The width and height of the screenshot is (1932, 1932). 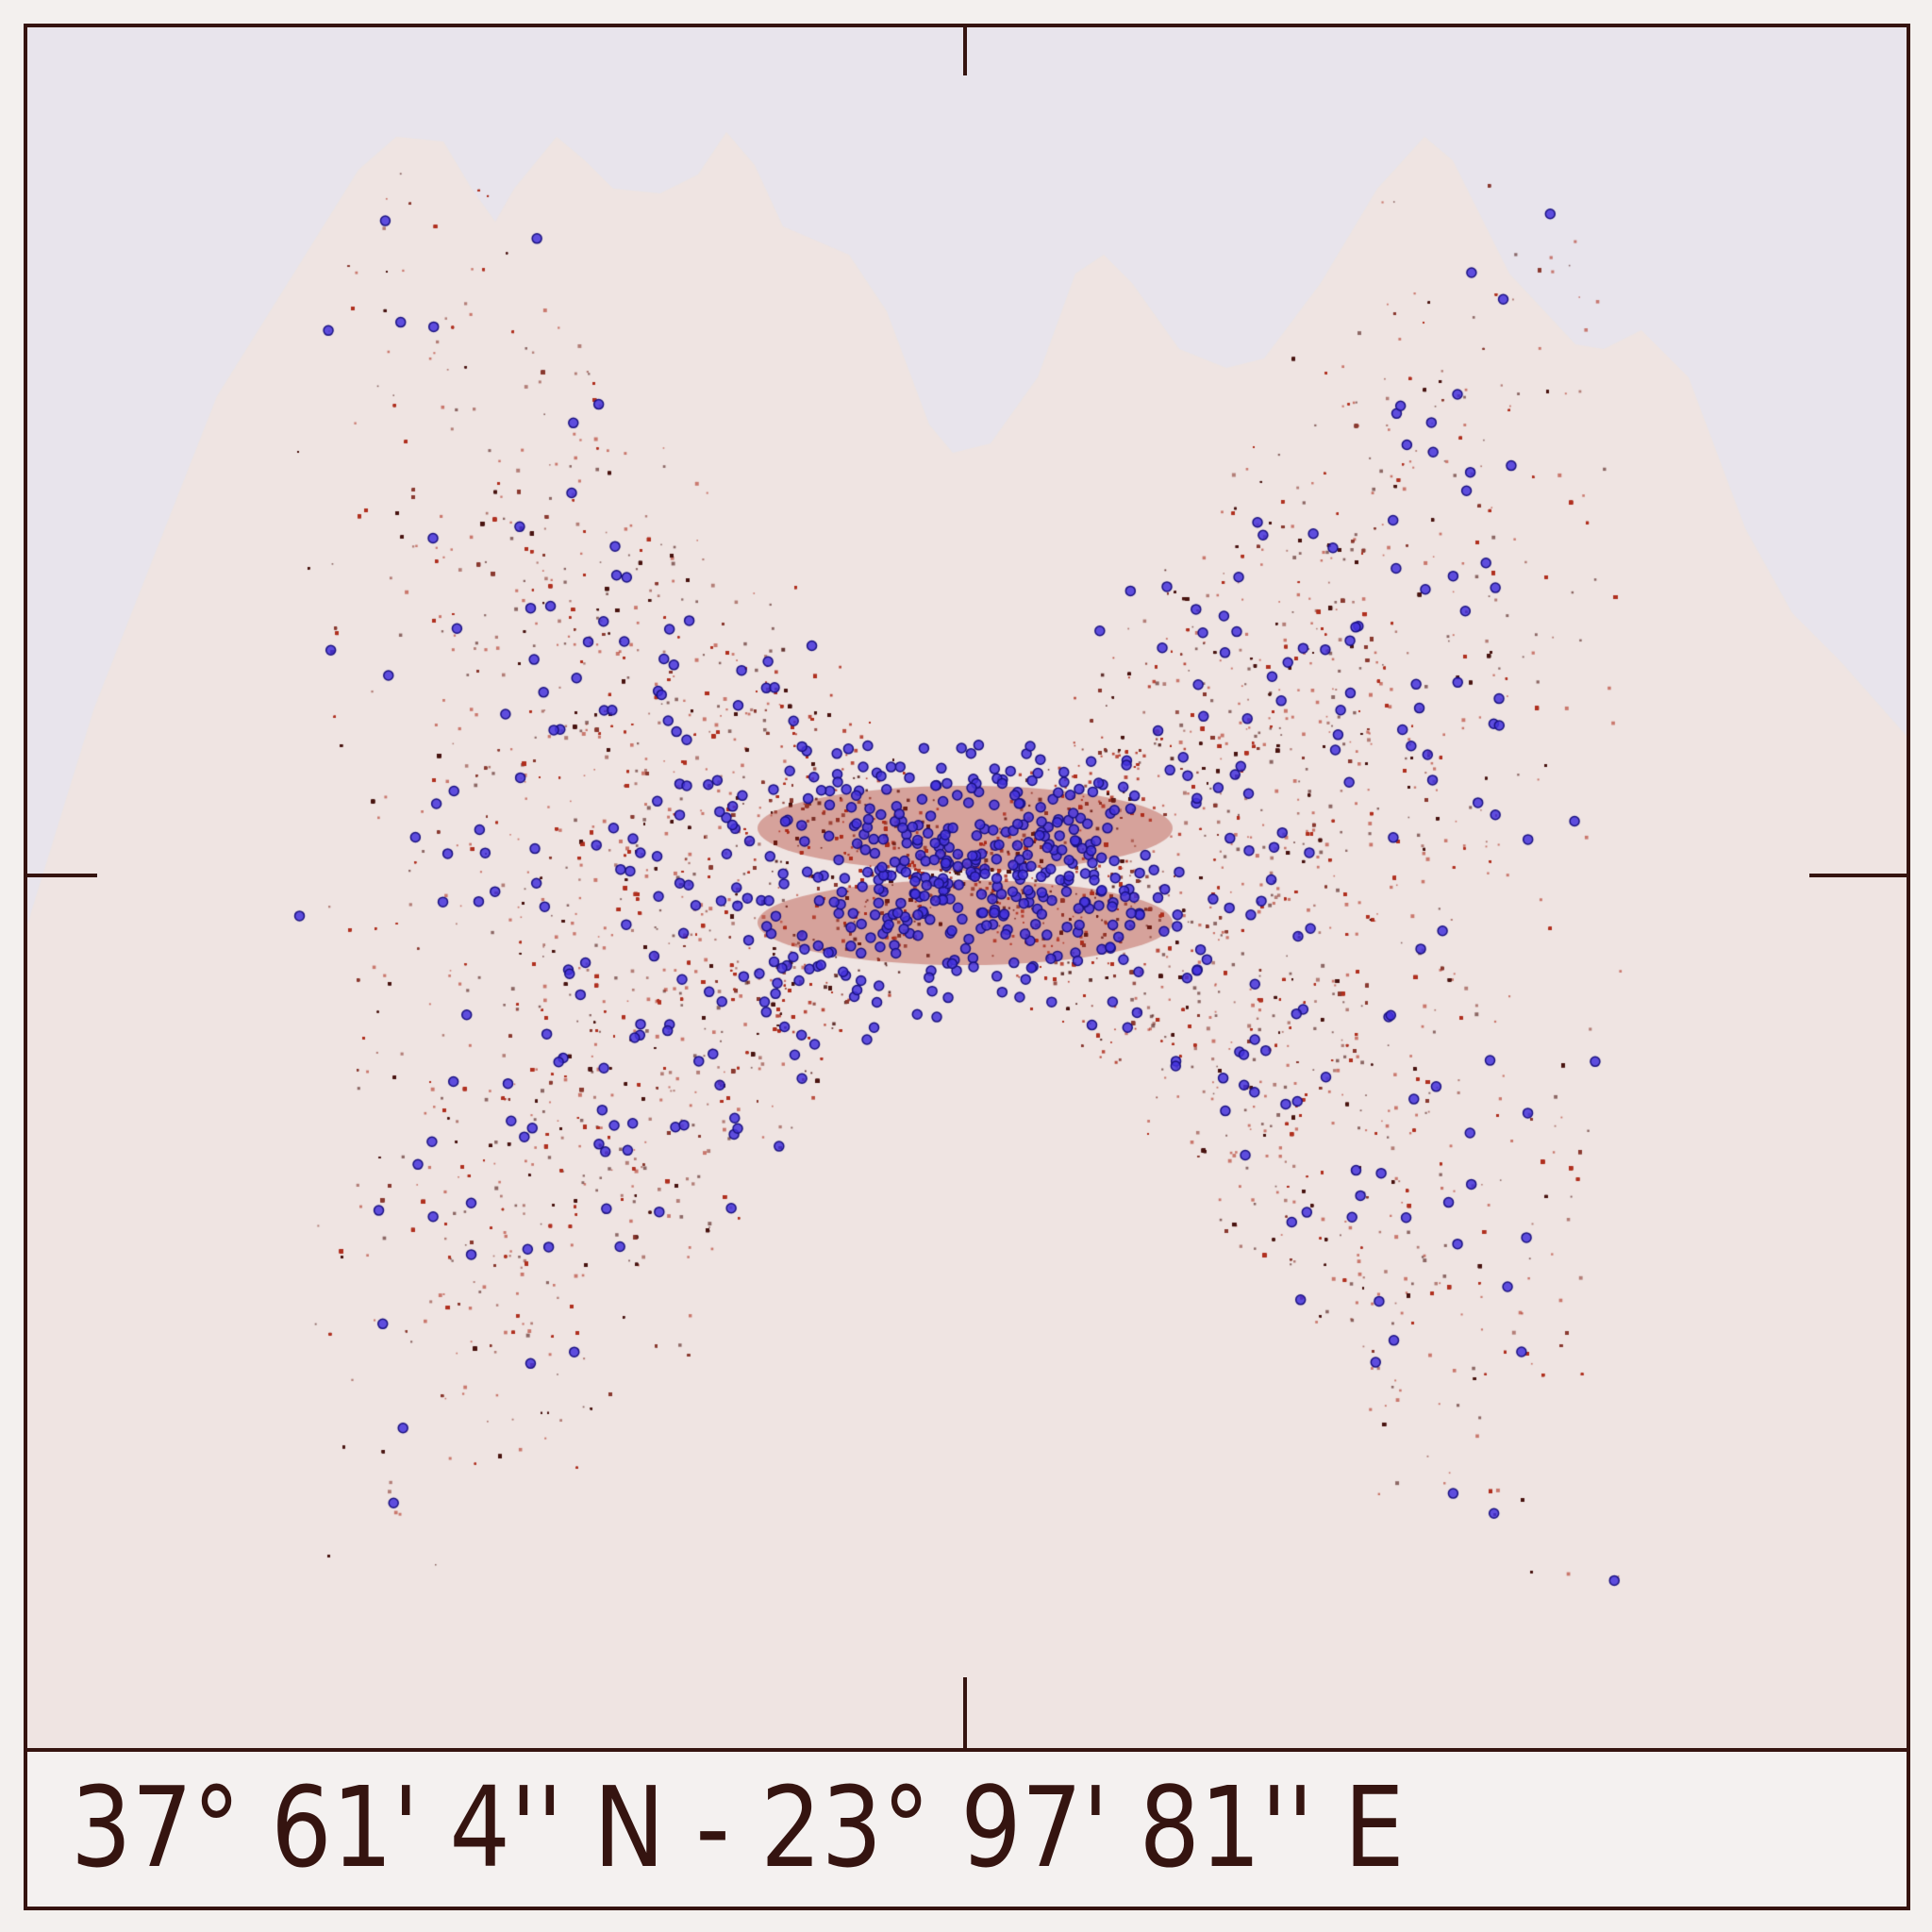 I want to click on tick-bottom, so click(x=965, y=1714).